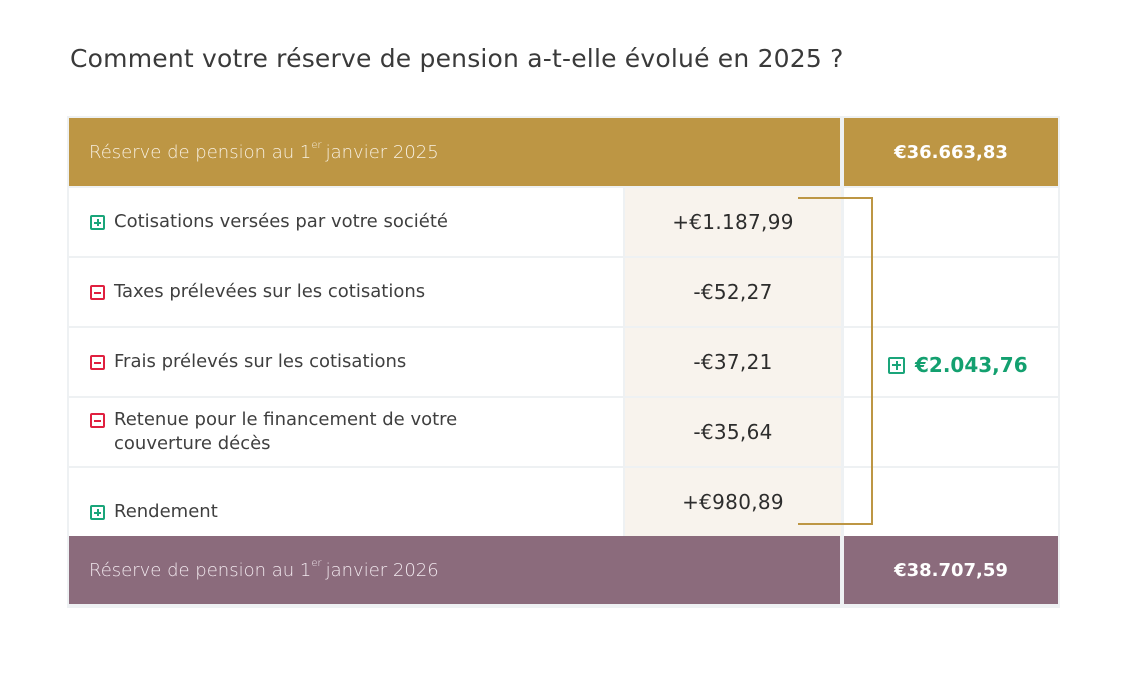 This screenshot has width=1130, height=678. I want to click on row-value-cell: -€37,21, so click(733, 362).